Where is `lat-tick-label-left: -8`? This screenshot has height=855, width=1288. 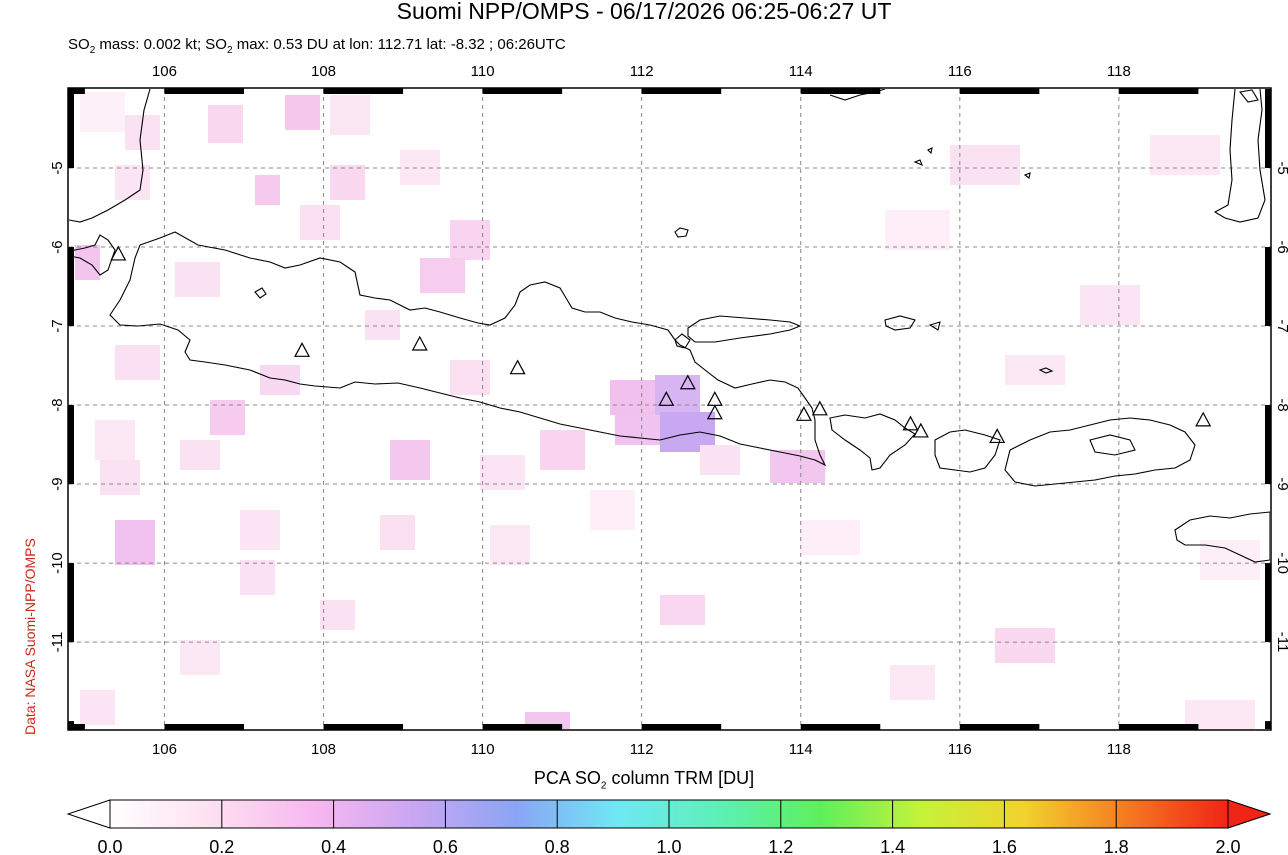 lat-tick-label-left: -8 is located at coordinates (57, 404).